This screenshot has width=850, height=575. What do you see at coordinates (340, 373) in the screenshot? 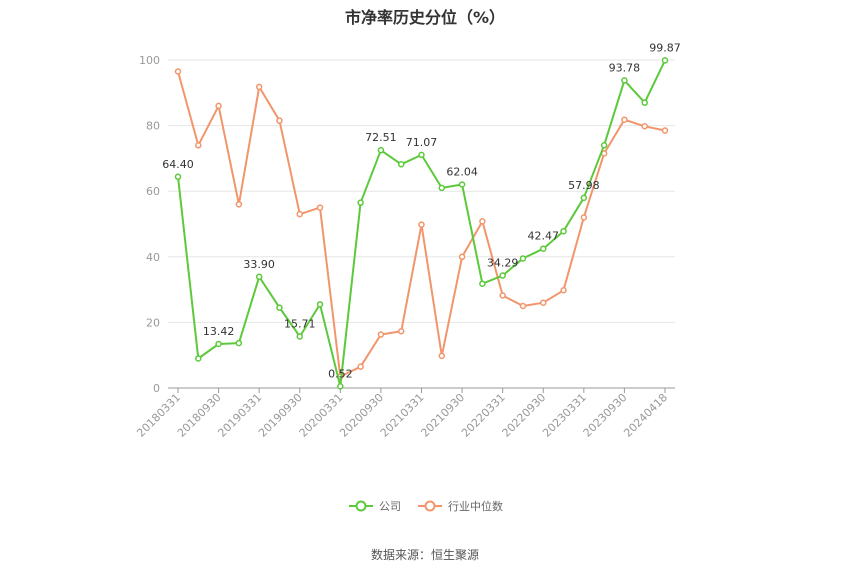
I see `data-label: 0.52` at bounding box center [340, 373].